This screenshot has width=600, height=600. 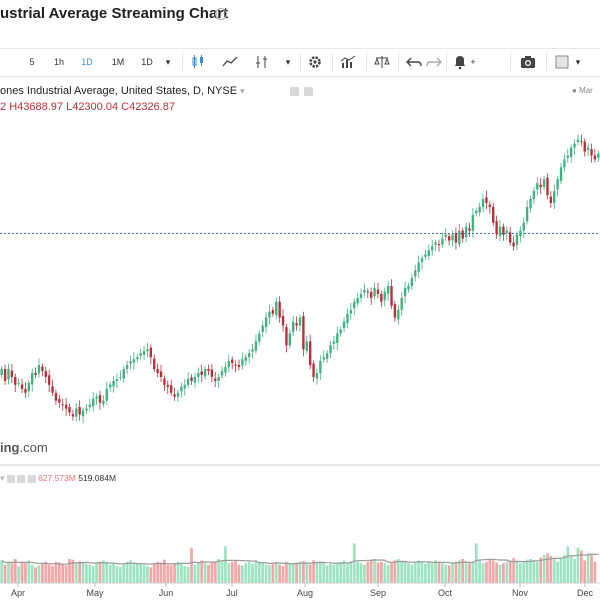 I want to click on volume-bars, so click(x=298, y=563).